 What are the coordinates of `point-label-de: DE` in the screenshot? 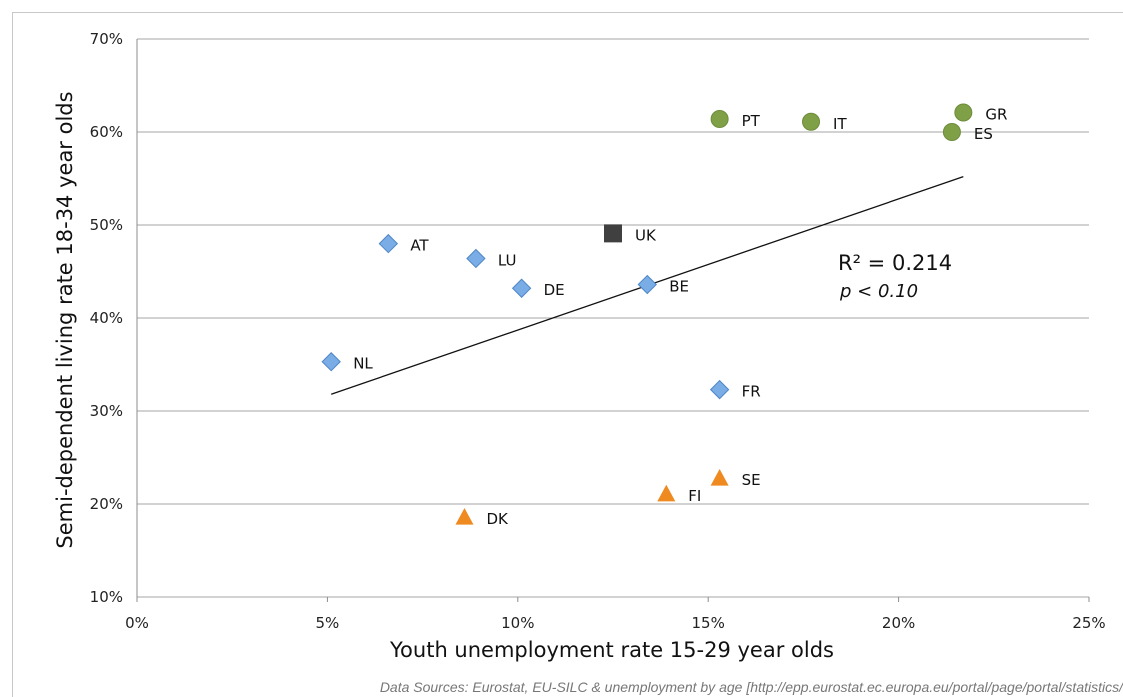 It's located at (554, 290).